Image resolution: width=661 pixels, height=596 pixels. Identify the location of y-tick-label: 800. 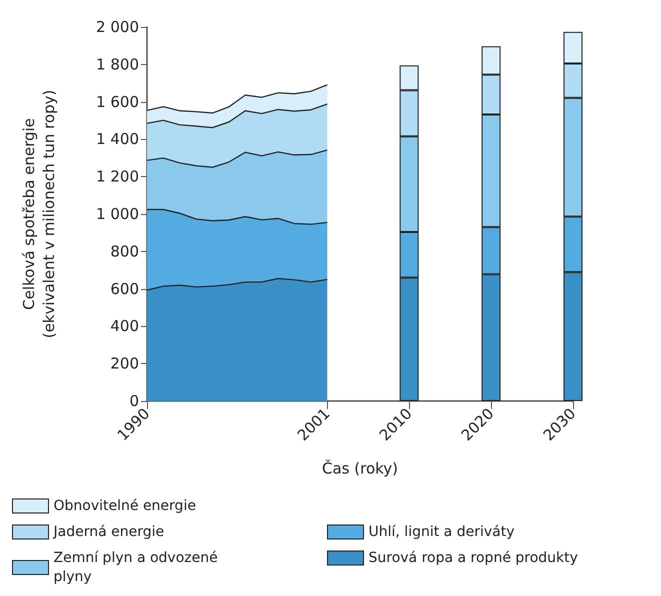
(124, 251).